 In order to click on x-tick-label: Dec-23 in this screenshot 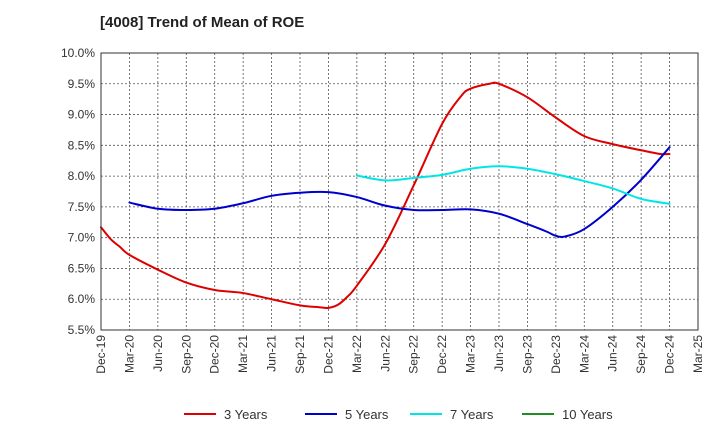, I will do `click(556, 354)`.